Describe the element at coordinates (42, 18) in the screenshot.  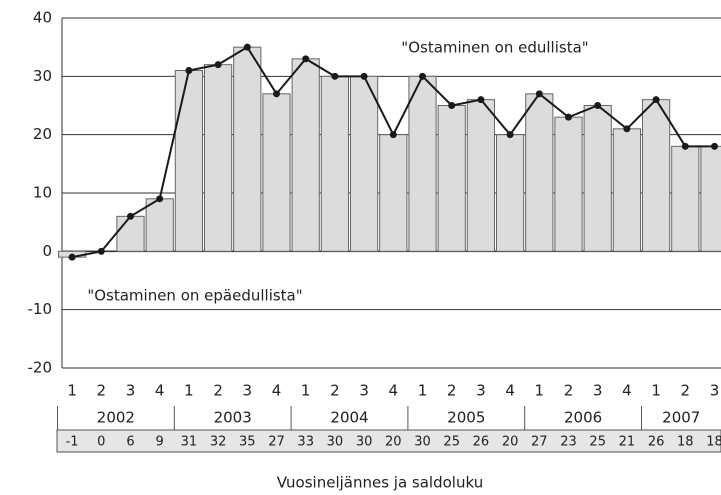
I see `y-tick-label: 40` at that location.